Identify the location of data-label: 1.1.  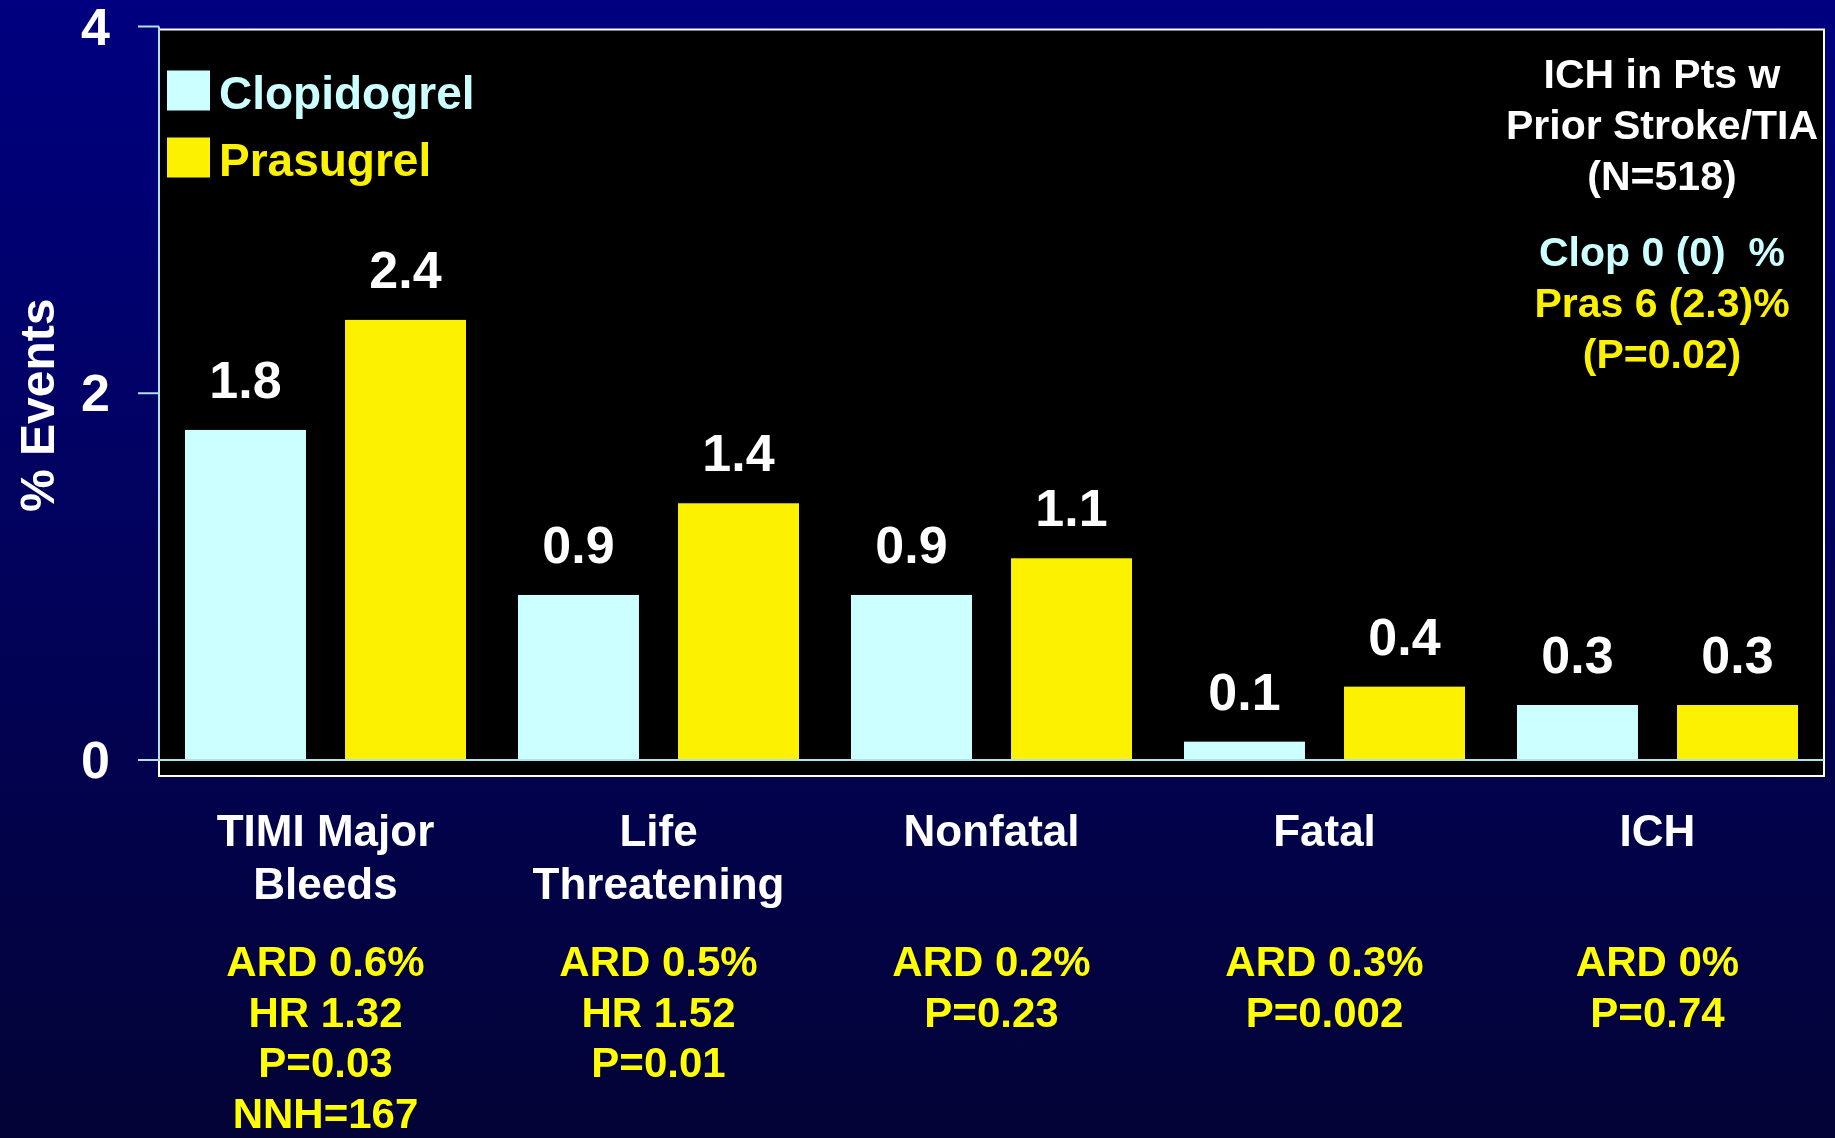
(1071, 508).